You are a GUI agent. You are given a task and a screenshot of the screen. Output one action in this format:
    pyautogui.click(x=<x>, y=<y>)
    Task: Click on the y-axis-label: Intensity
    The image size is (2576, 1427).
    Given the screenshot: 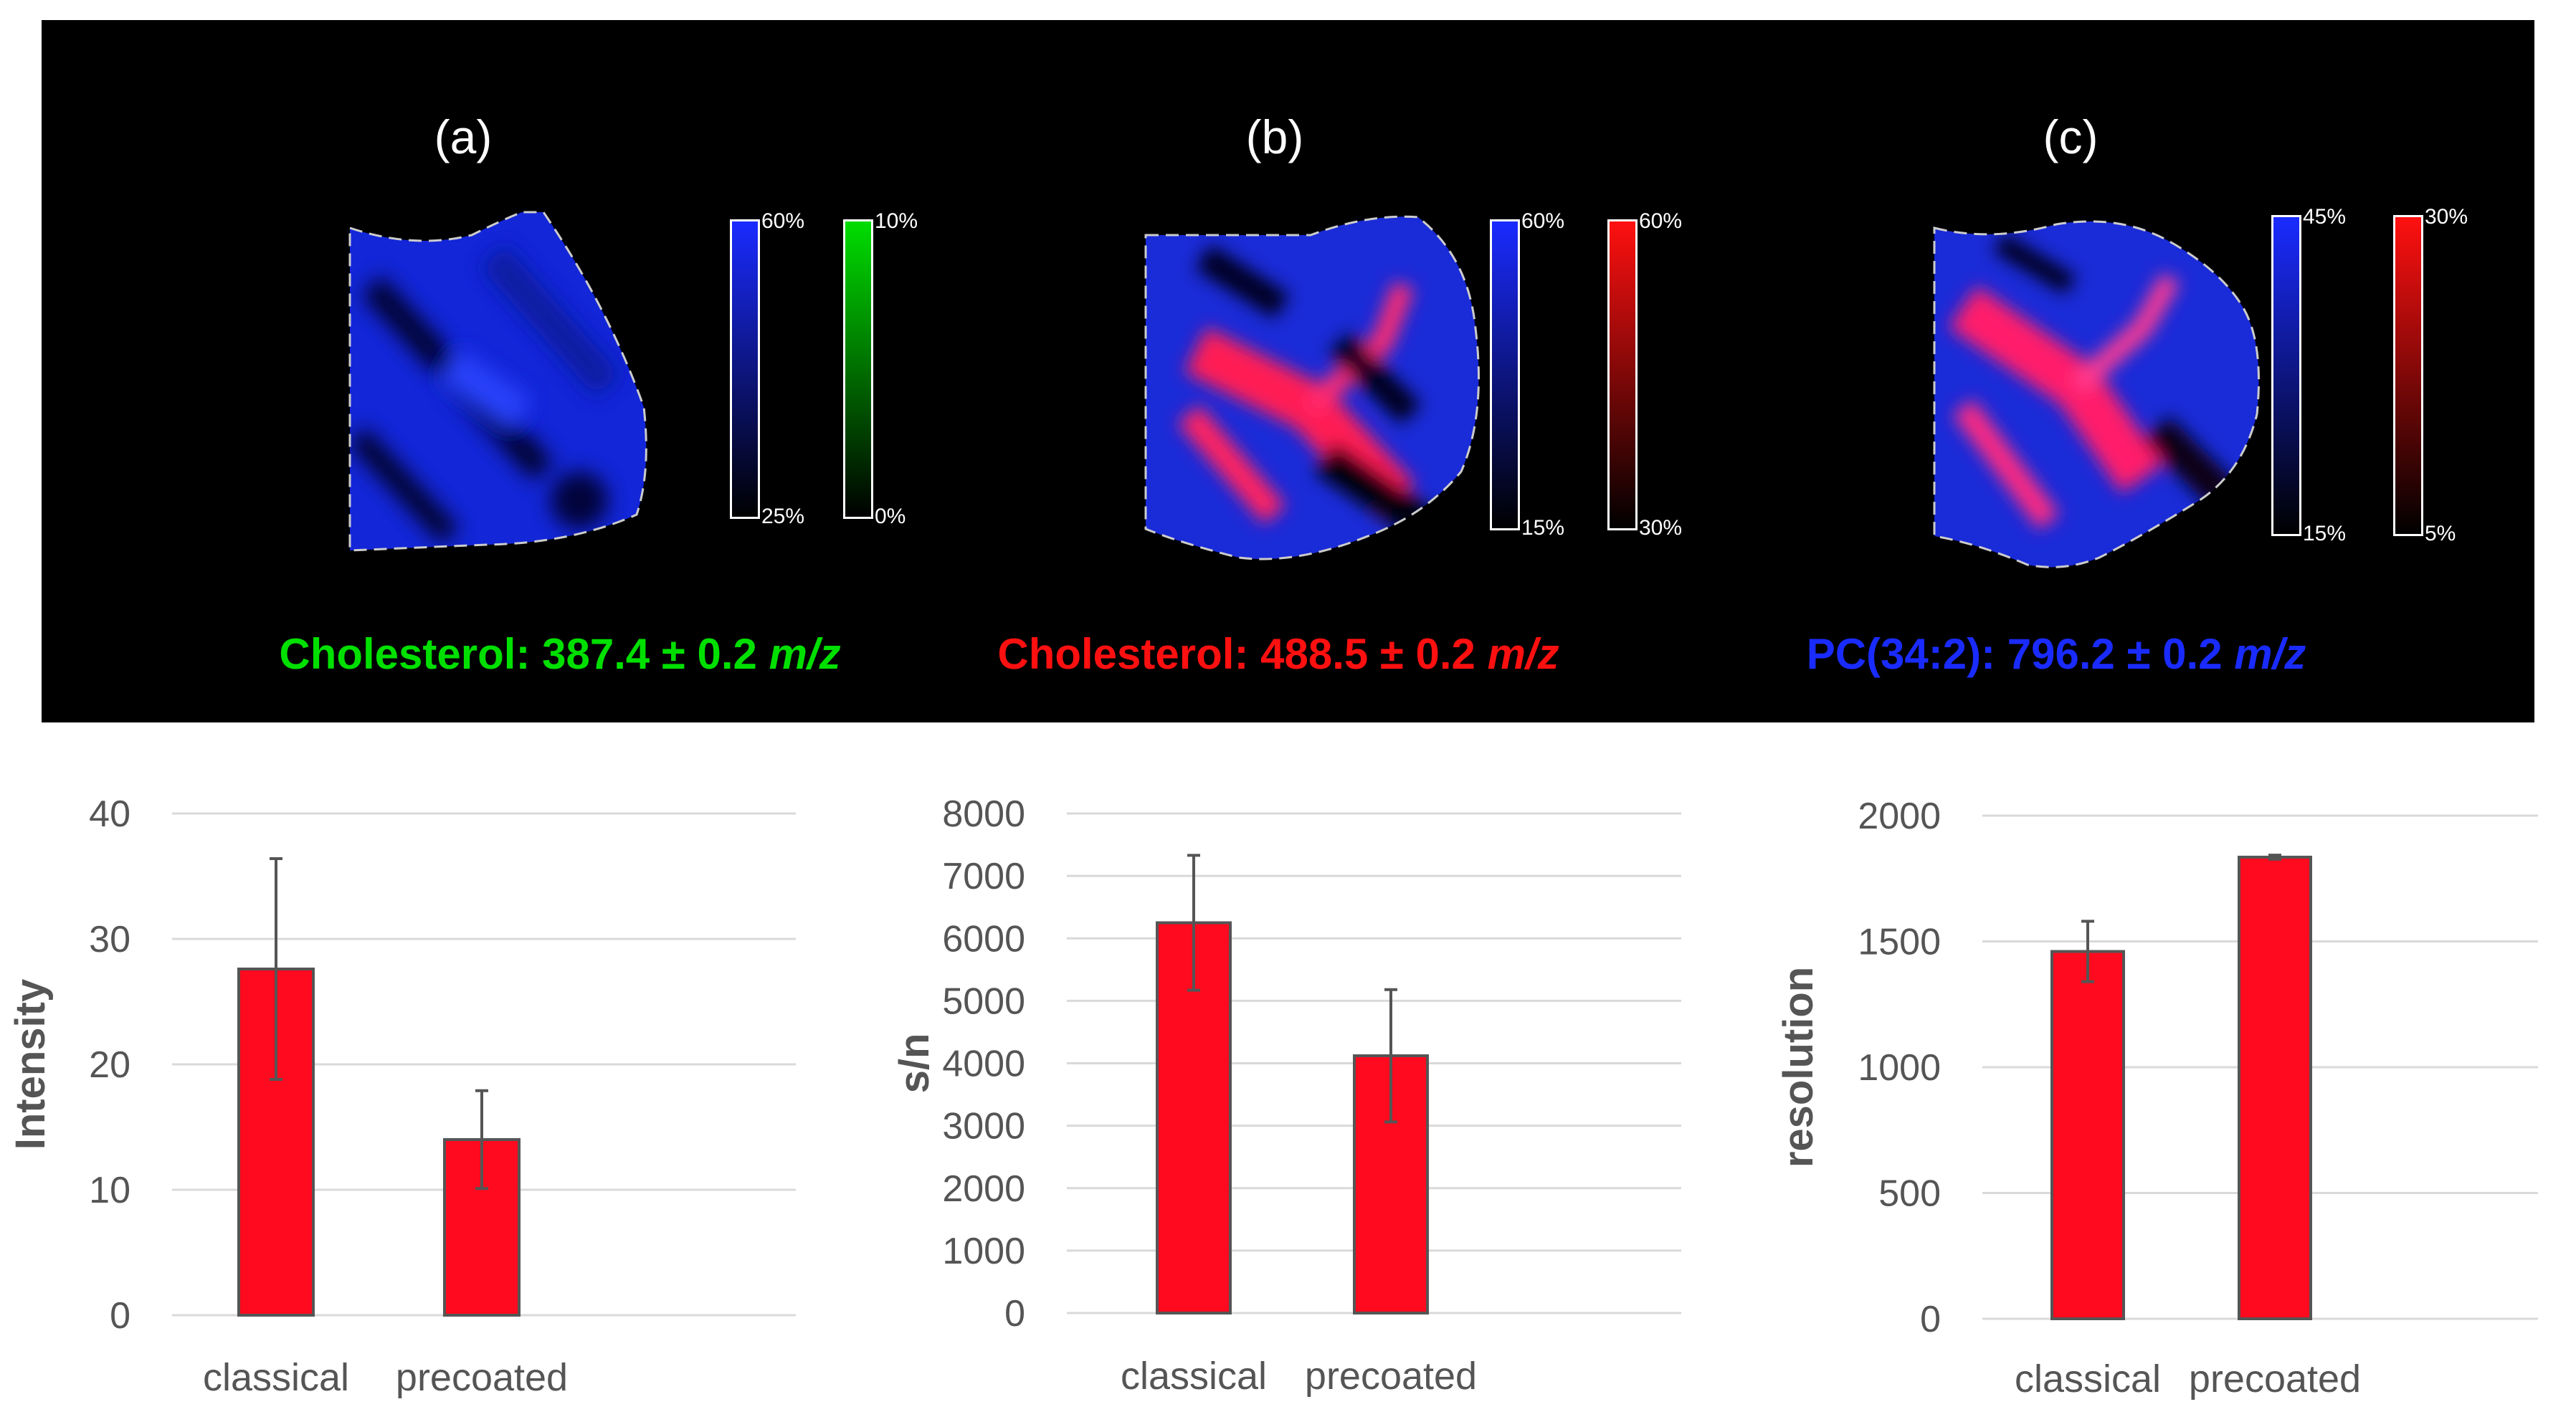 What is the action you would take?
    pyautogui.click(x=30, y=1064)
    